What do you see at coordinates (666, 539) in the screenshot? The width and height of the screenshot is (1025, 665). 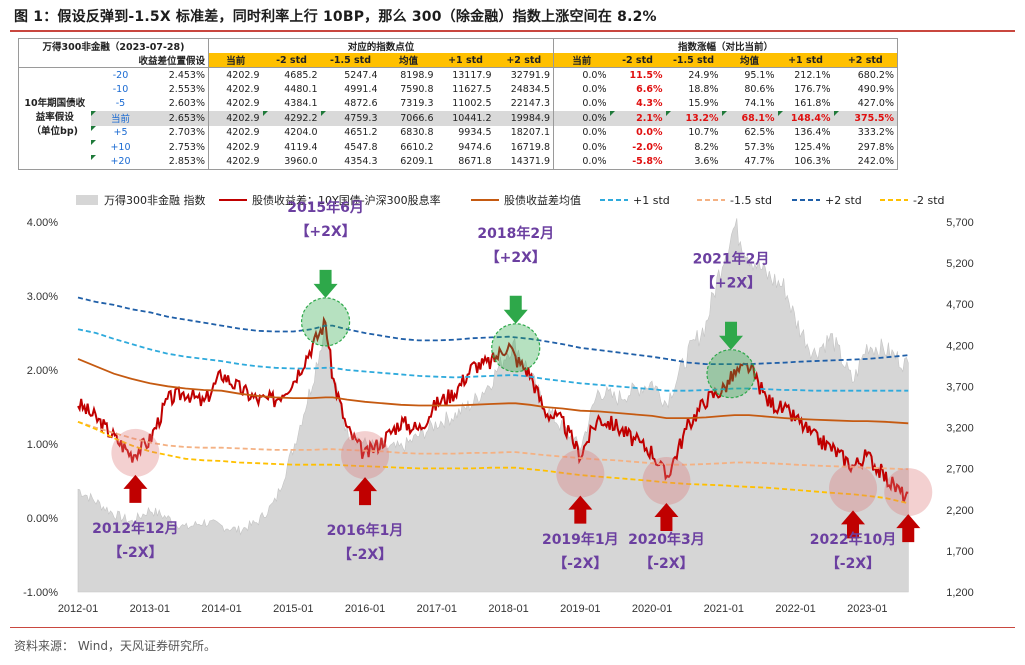 I see `annotation-label: 2020年3月` at bounding box center [666, 539].